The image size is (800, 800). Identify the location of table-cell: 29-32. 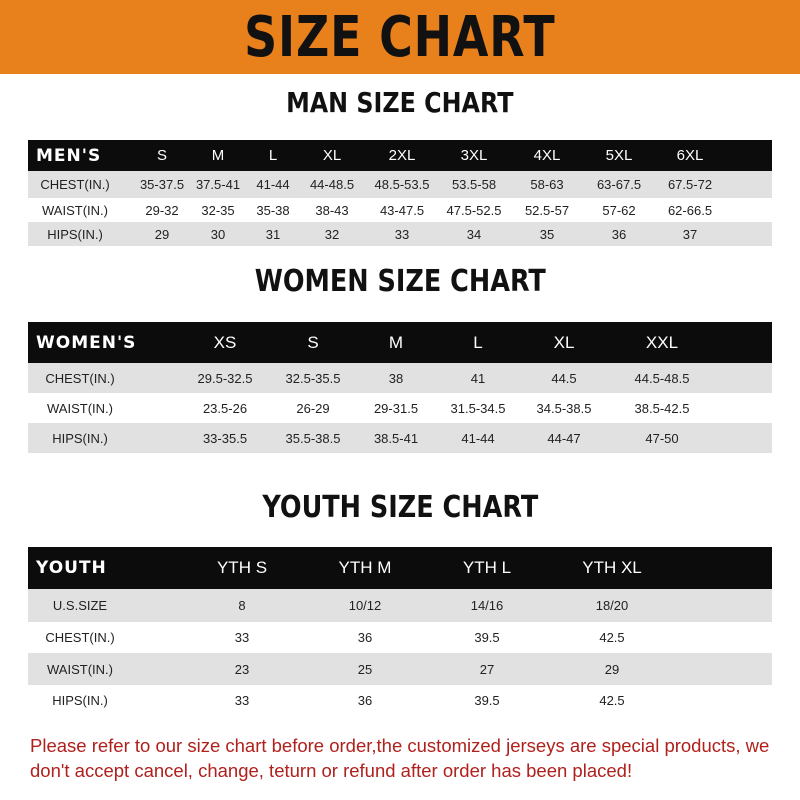
(162, 210).